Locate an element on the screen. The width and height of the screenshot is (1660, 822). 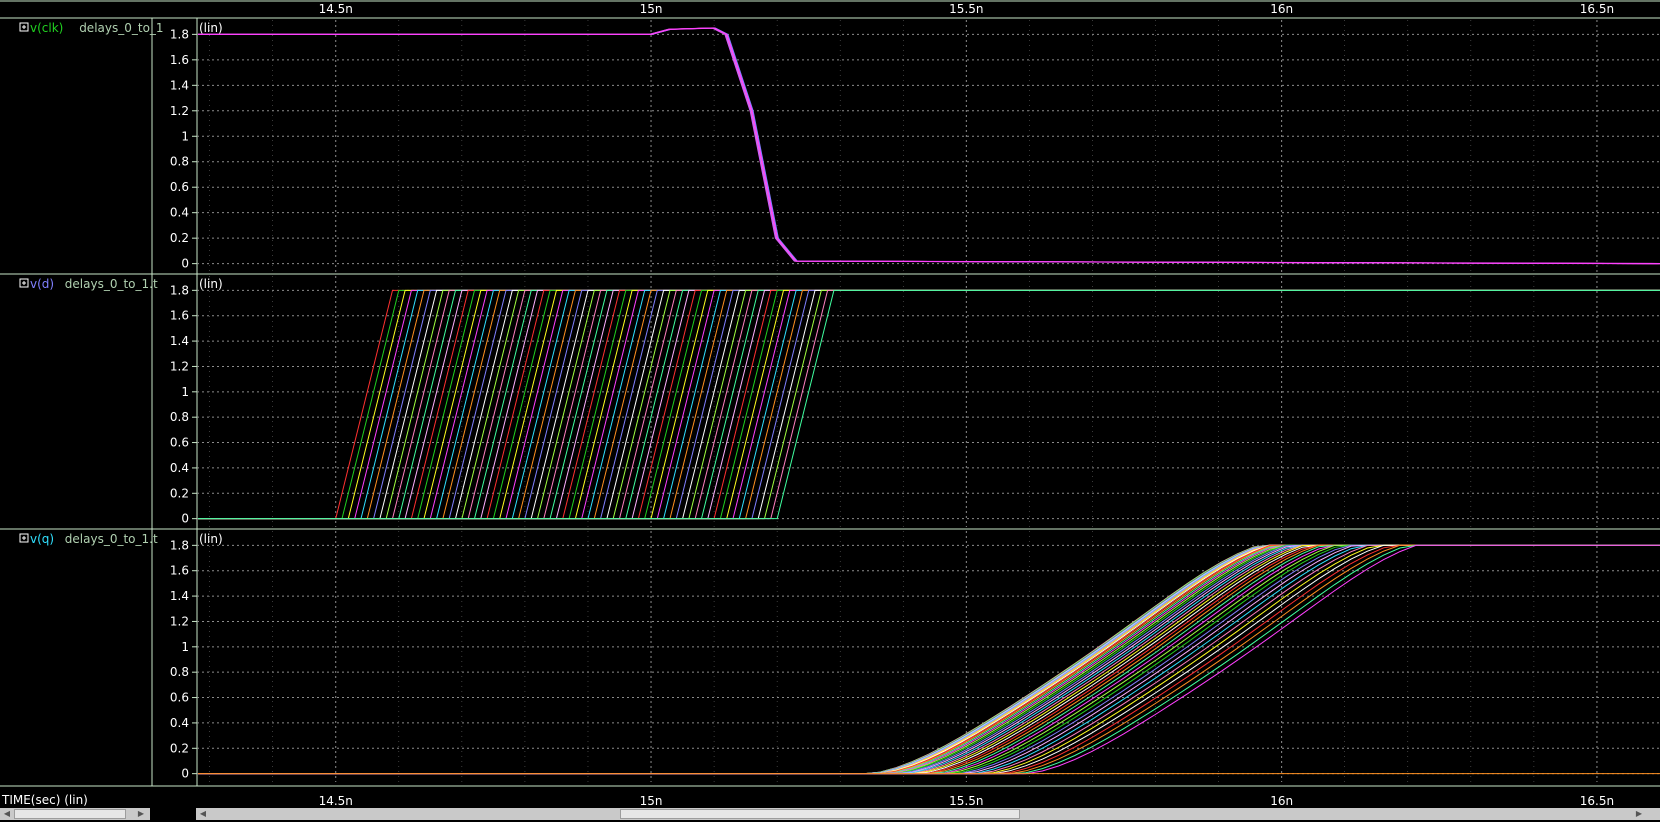
signal-name: v(q) is located at coordinates (42, 539).